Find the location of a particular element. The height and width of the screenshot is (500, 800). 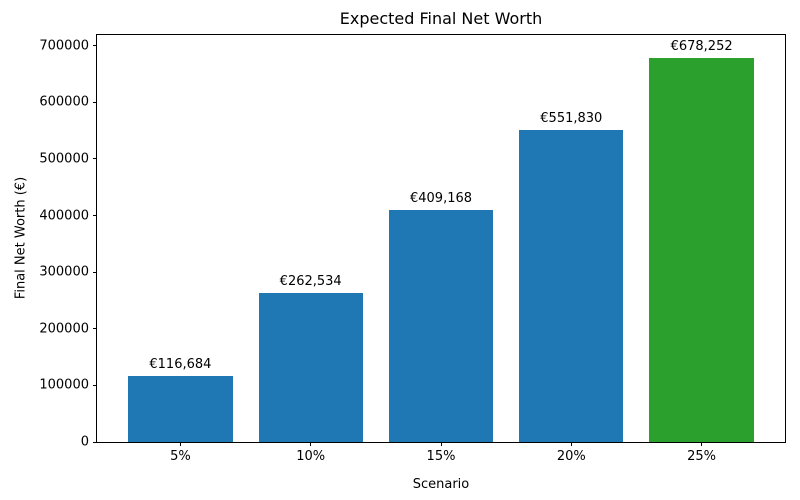

bar-value-label: €551,830 is located at coordinates (571, 118).